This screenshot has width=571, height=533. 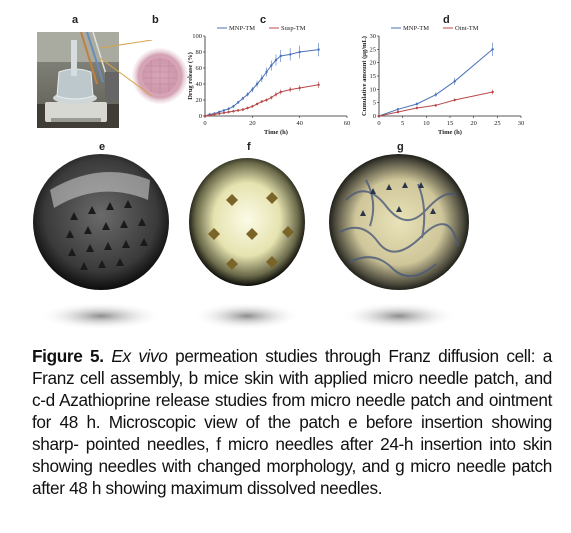 What do you see at coordinates (497, 123) in the screenshot?
I see `x-tick-label: 25` at bounding box center [497, 123].